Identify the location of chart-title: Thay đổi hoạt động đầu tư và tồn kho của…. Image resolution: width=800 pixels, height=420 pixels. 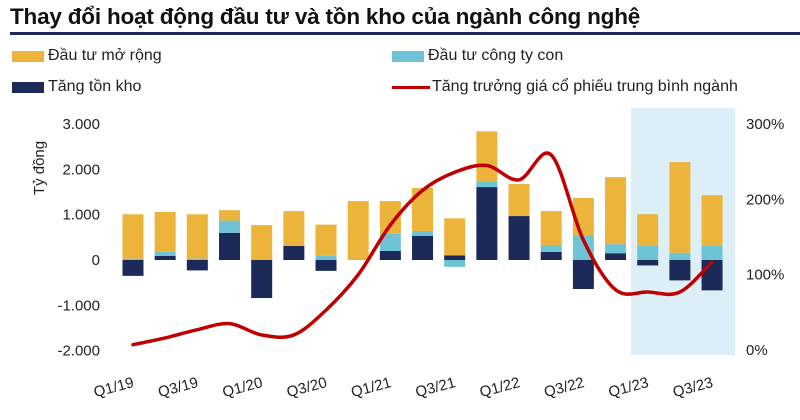
(325, 16).